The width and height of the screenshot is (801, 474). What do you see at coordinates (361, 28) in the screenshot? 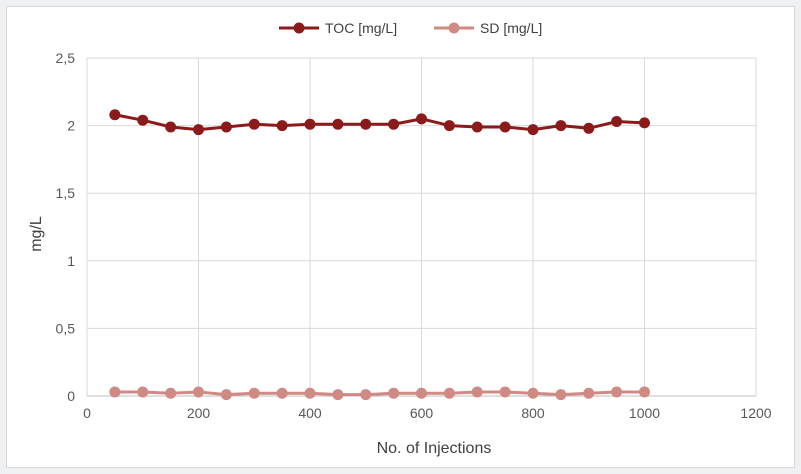
I see `legend-entry-0: TOC [mg/L]` at bounding box center [361, 28].